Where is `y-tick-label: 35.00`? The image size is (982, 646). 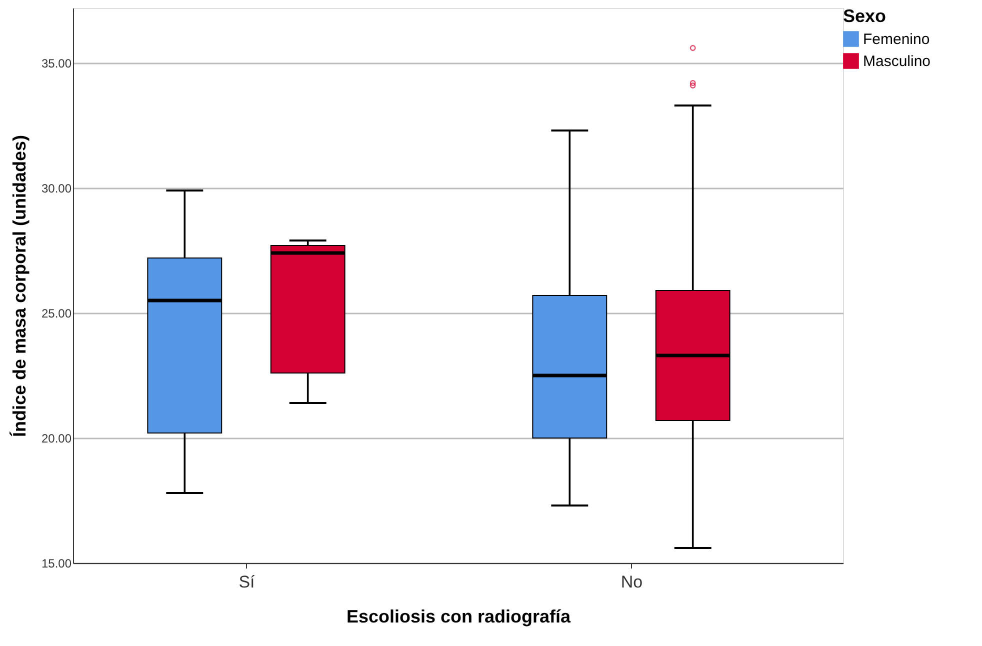 y-tick-label: 35.00 is located at coordinates (56, 63).